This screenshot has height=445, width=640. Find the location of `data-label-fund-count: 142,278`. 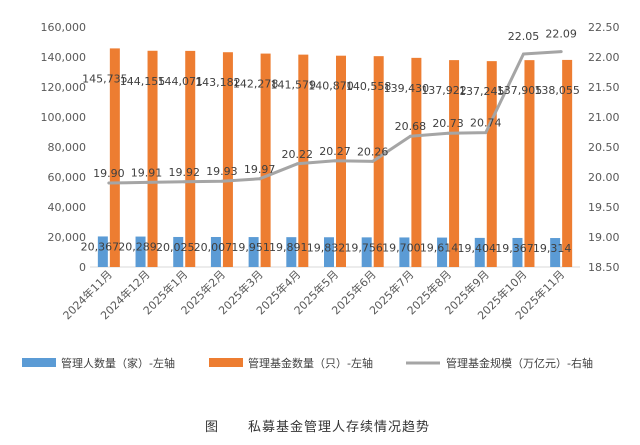

data-label-fund-count: 142,278 is located at coordinates (256, 84).